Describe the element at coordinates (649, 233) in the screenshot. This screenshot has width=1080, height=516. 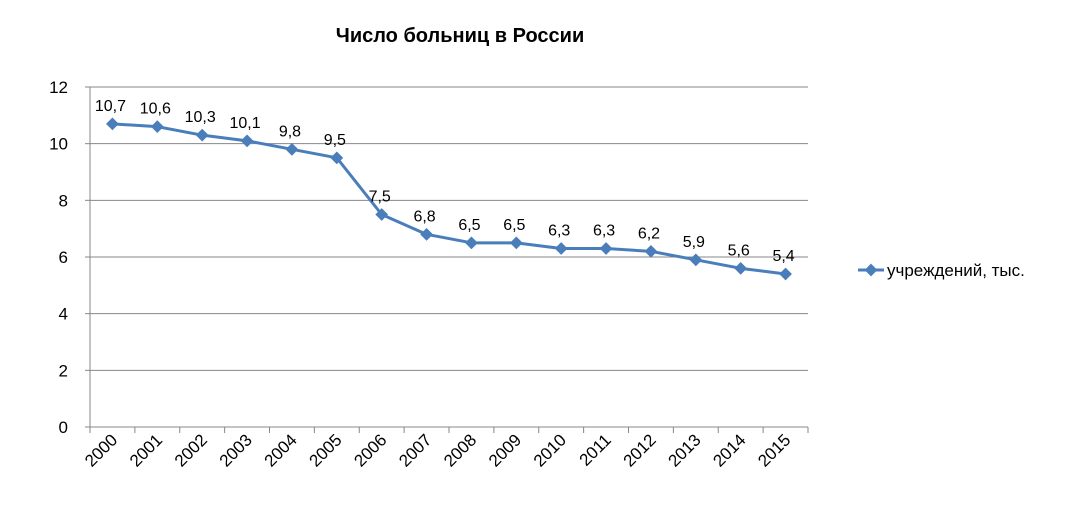
I see `data-label: 6,2` at that location.